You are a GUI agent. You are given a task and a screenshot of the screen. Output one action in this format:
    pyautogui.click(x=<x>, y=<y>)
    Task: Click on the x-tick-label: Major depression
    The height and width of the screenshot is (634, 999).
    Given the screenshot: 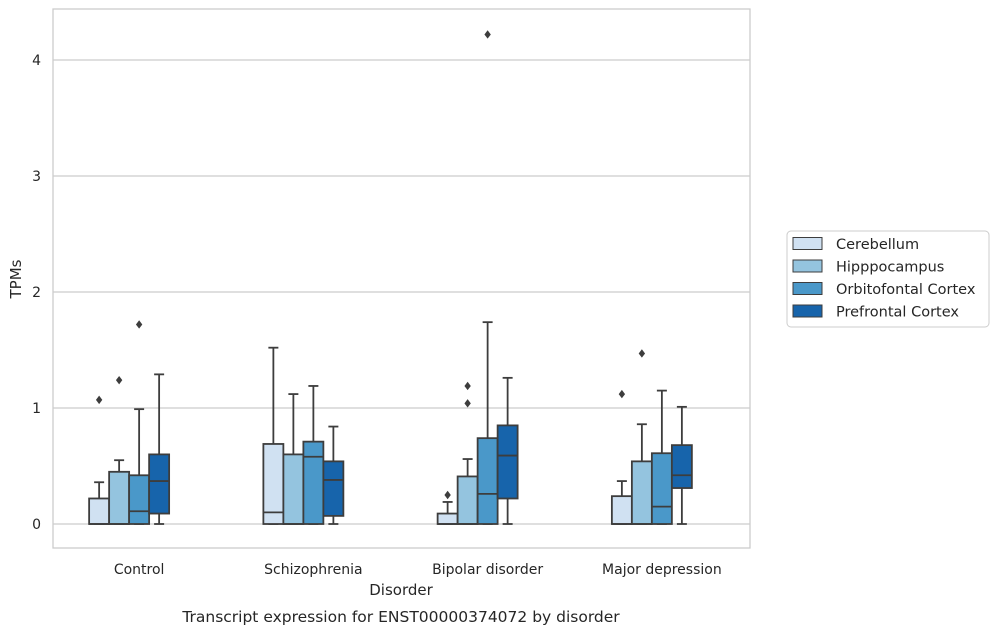 What is the action you would take?
    pyautogui.click(x=662, y=570)
    